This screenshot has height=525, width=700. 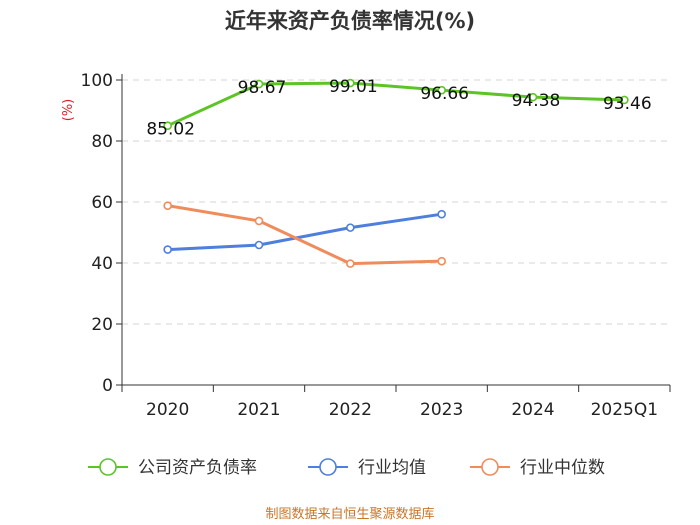 What do you see at coordinates (167, 249) in the screenshot?
I see `series-1-point-2020` at bounding box center [167, 249].